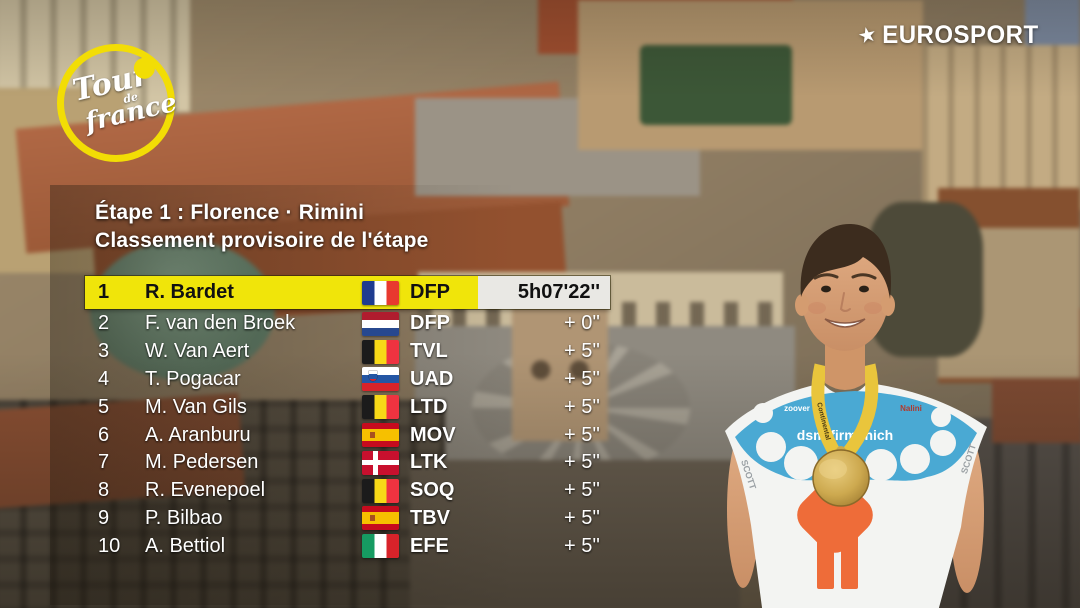 Image resolution: width=1080 pixels, height=608 pixels. What do you see at coordinates (347, 463) in the screenshot?
I see `table-row: 7 M. Pedersen LTK + 5''` at bounding box center [347, 463].